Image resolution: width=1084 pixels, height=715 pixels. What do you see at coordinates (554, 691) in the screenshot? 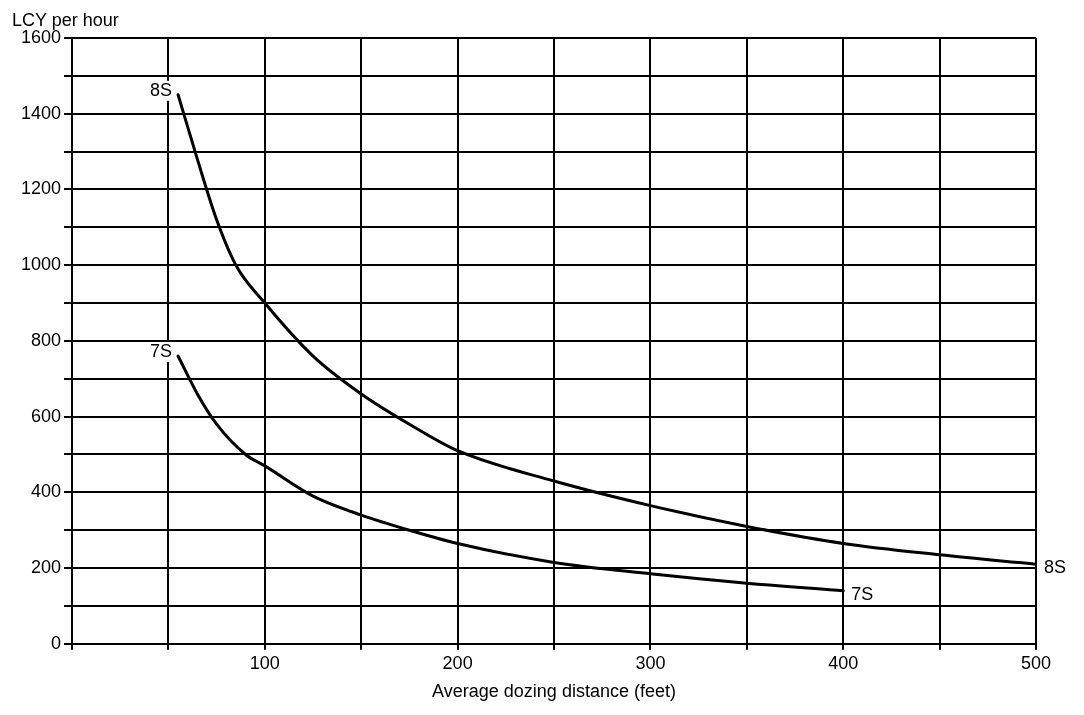
I see `x-axis-title: Average dozing distance (feet)` at bounding box center [554, 691].